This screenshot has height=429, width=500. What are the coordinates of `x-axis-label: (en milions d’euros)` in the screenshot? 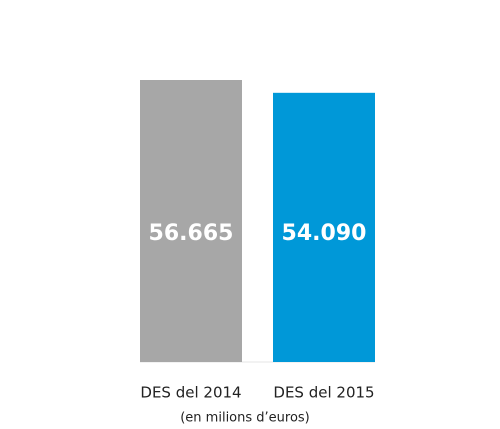 It's located at (245, 418).